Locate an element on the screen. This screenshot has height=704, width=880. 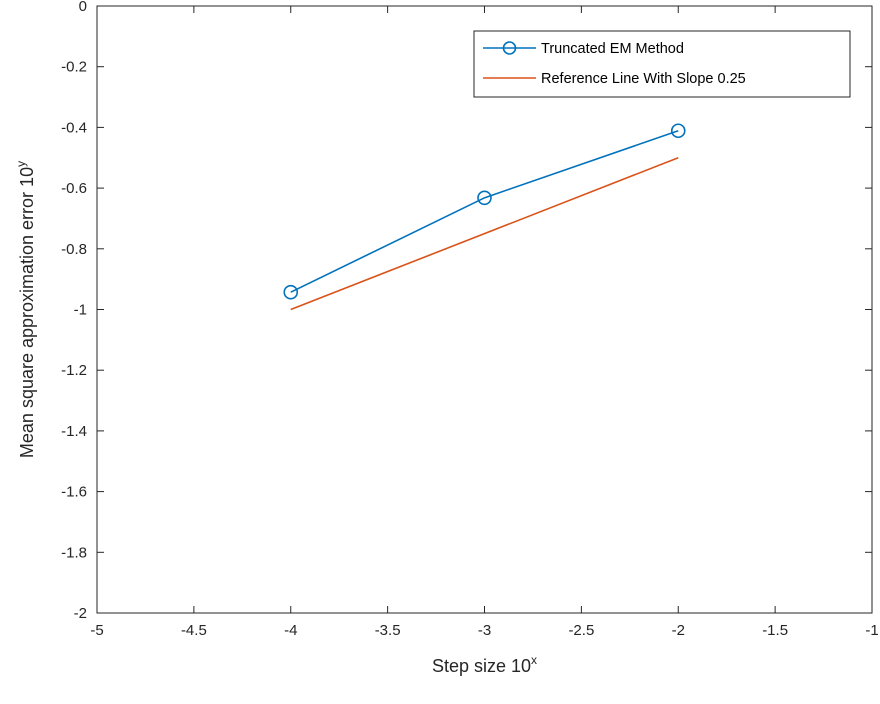
x-tick-label: -3 is located at coordinates (484, 630).